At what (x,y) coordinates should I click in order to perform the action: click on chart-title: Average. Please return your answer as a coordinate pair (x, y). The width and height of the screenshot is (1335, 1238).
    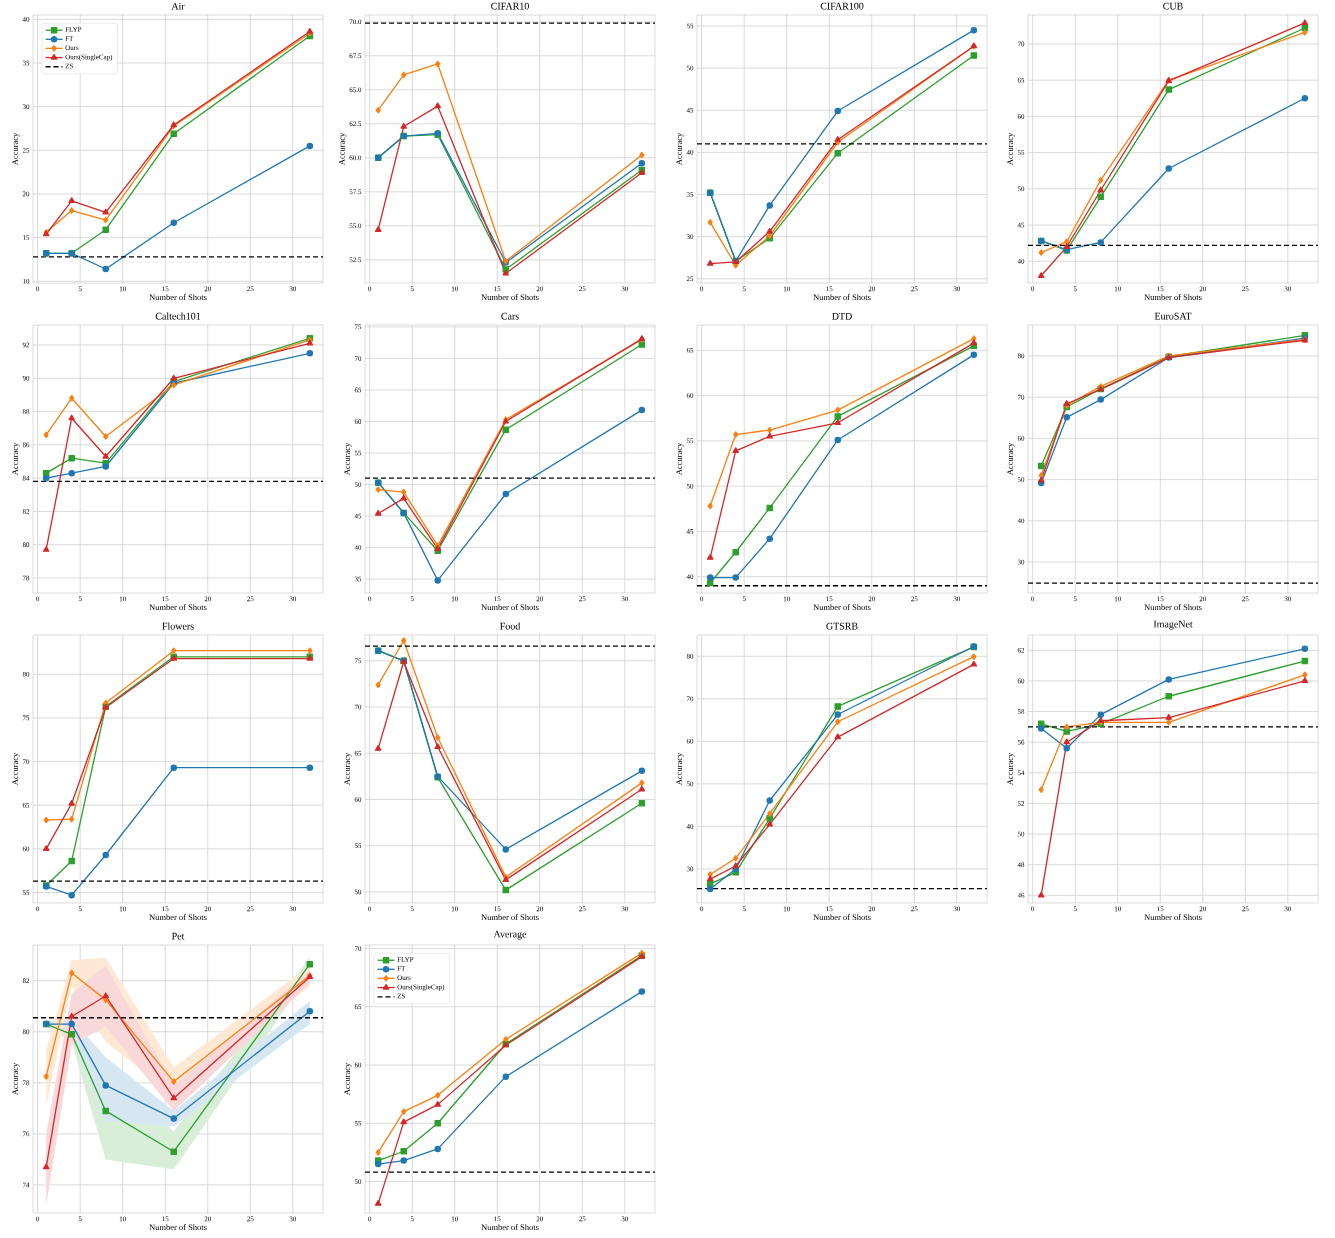
    Looking at the image, I should click on (510, 935).